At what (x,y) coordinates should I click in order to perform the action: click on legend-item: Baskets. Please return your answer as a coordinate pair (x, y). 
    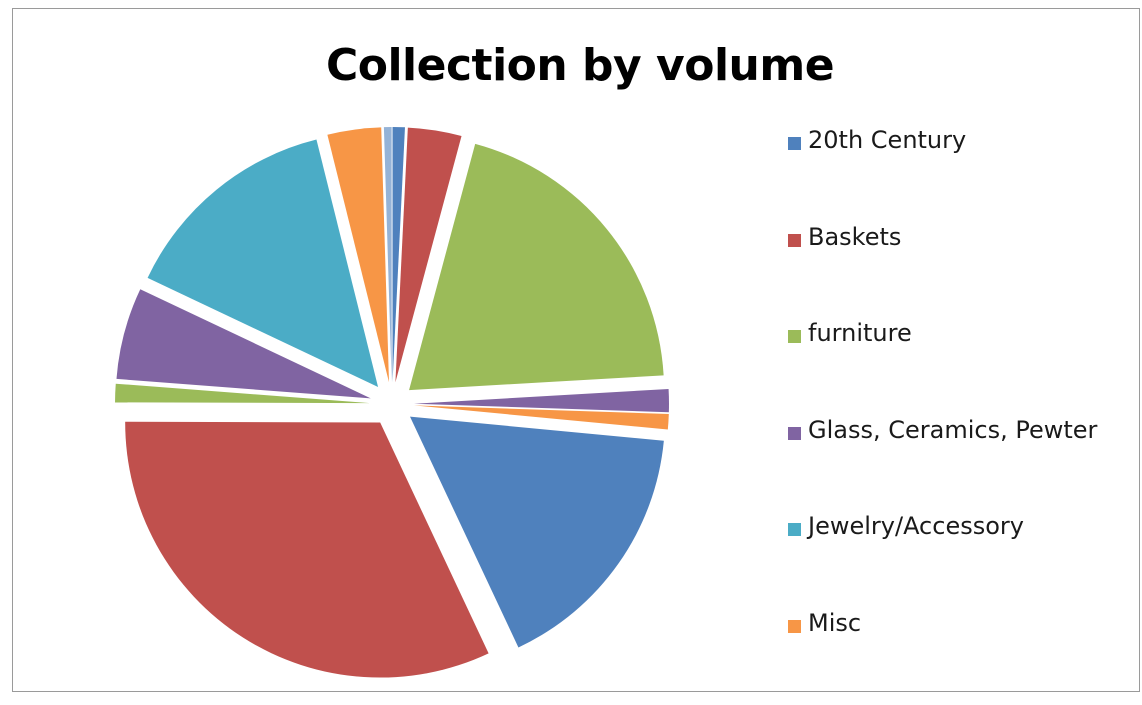
    Looking at the image, I should click on (942, 271).